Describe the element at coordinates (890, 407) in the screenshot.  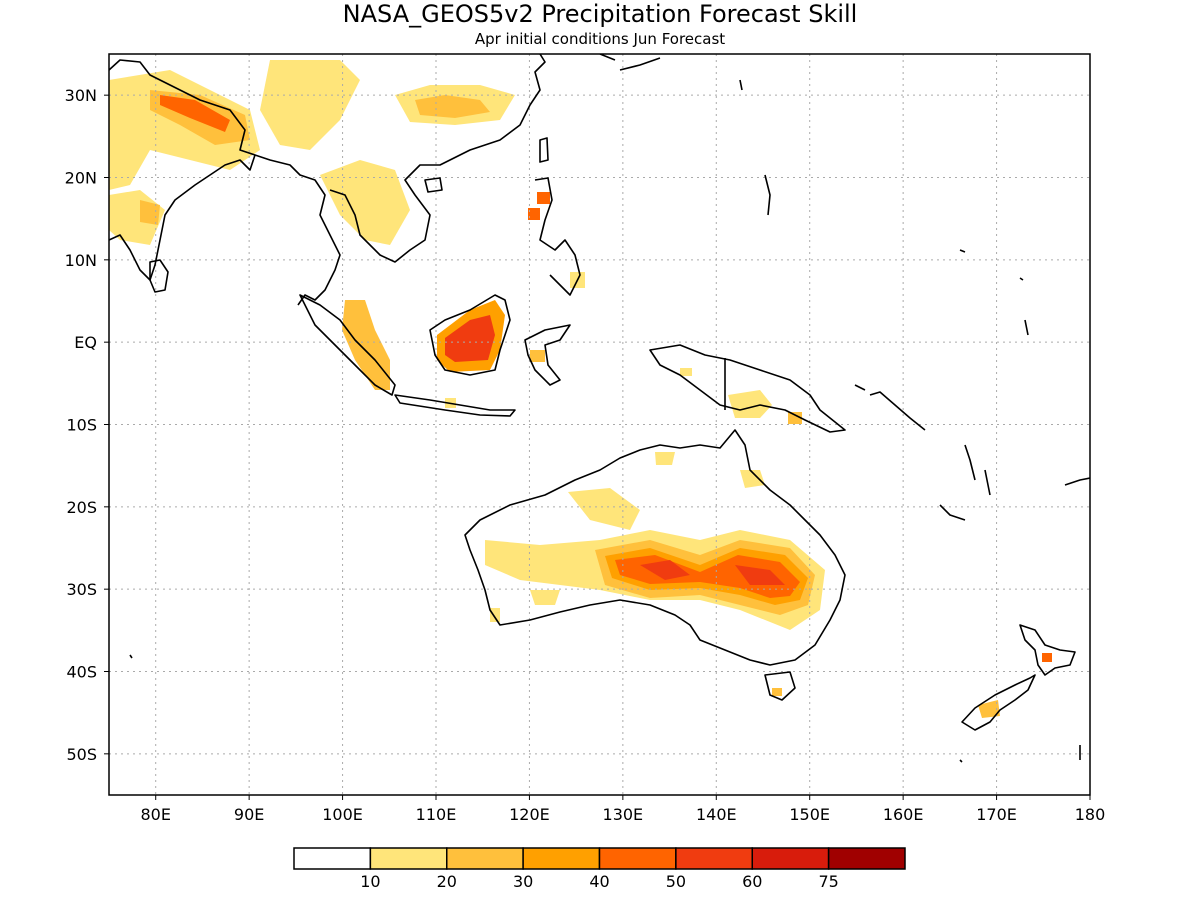
I see `coast-solomons` at that location.